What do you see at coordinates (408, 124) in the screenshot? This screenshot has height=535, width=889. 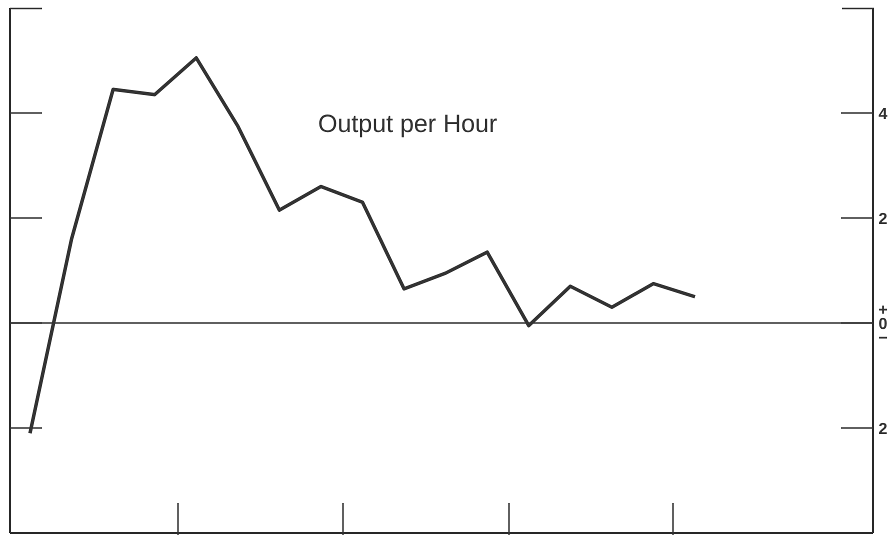 I see `text: Output per Hour` at bounding box center [408, 124].